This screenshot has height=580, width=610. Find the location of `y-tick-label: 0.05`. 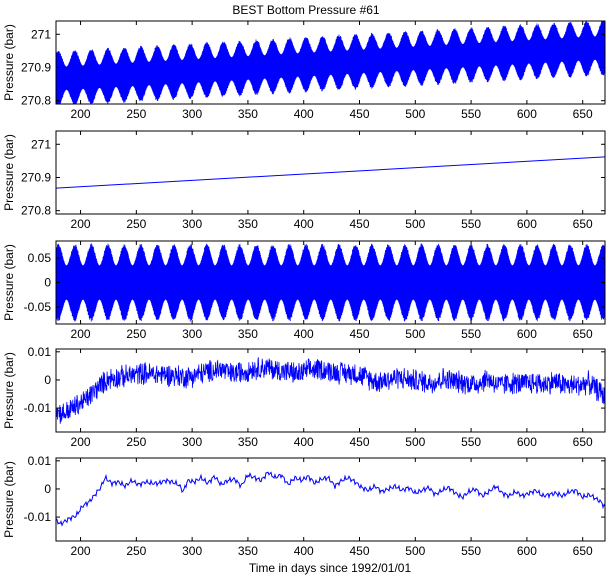

y-tick-label: 0.05 is located at coordinates (40, 258).